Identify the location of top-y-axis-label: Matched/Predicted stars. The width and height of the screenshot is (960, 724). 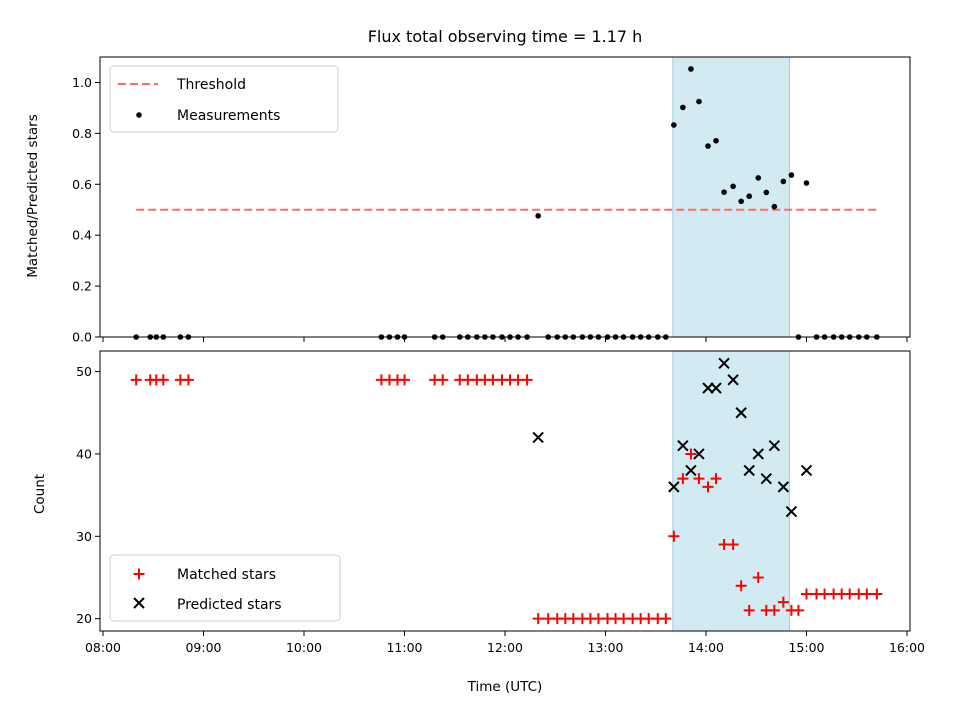
(33, 195).